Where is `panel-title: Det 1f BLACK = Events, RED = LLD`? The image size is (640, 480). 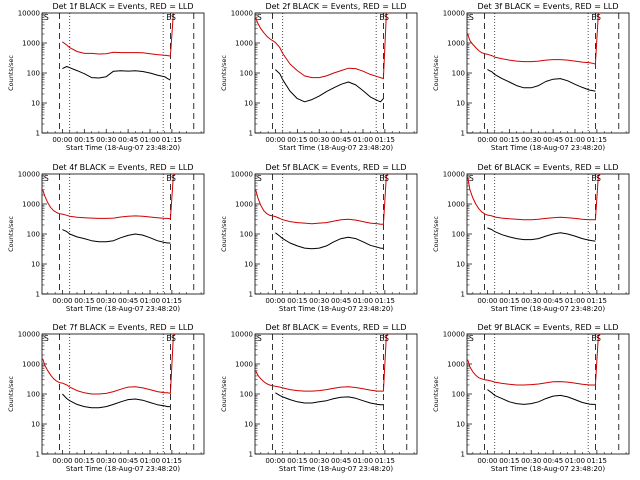
panel-title: Det 1f BLACK = Events, RED = LLD is located at coordinates (122, 6).